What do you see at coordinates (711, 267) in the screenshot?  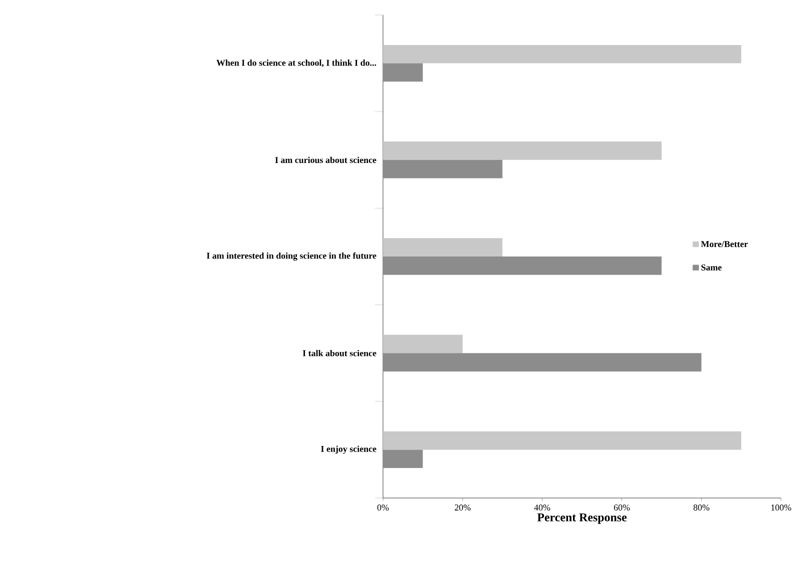 I see `legend-label: Same` at bounding box center [711, 267].